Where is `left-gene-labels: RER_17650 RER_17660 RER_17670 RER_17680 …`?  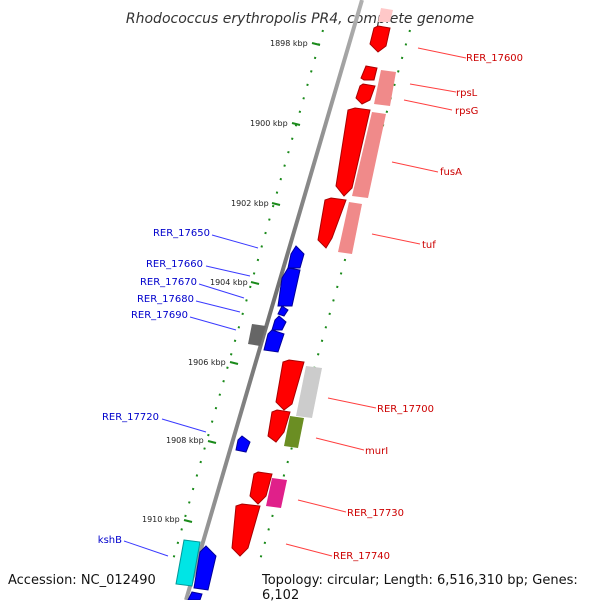
left-gene-labels: RER_17650 RER_17660 RER_17670 RER_17680 … is located at coordinates (178, 392).